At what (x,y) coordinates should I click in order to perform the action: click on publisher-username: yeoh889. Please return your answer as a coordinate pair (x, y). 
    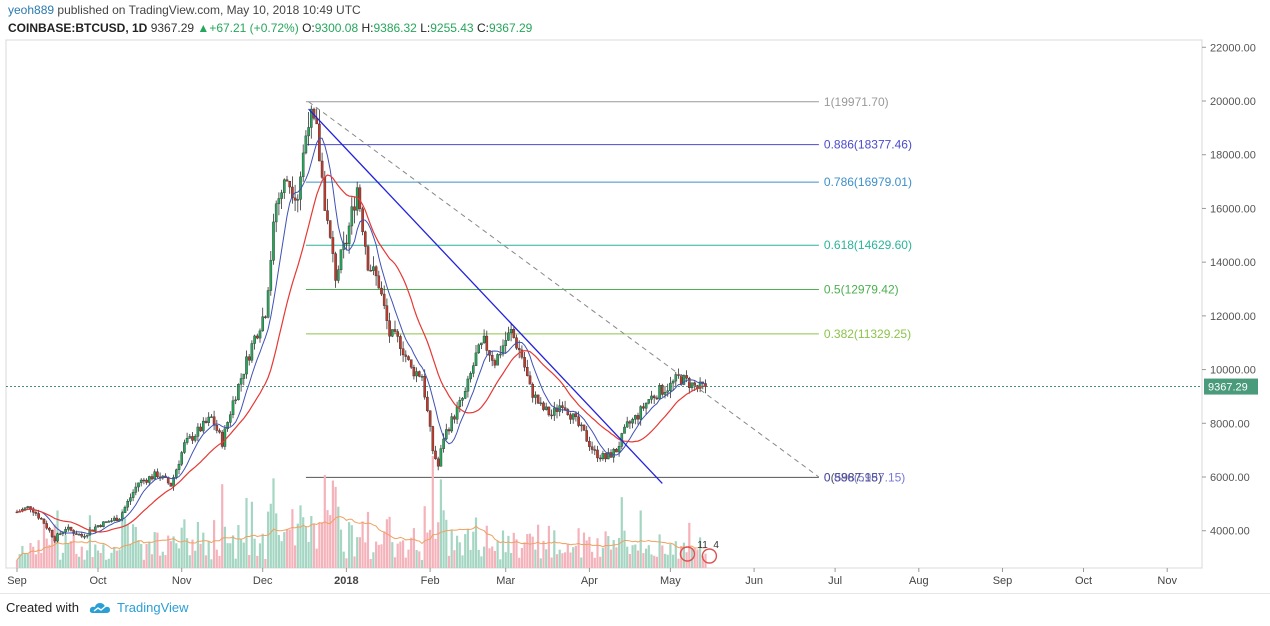
    Looking at the image, I should click on (31, 10).